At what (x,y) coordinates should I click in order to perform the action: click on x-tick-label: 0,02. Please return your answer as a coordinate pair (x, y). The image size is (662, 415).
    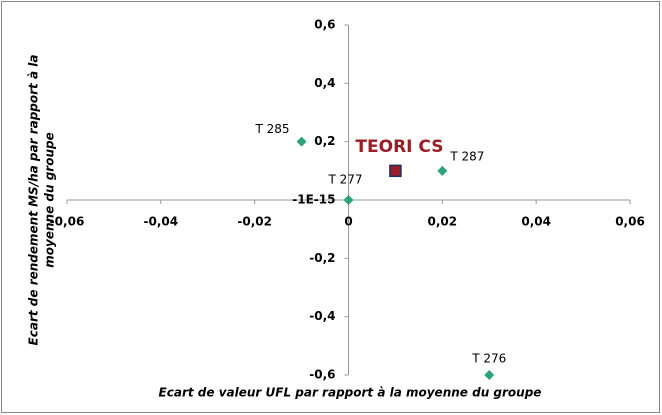
    Looking at the image, I should click on (443, 222).